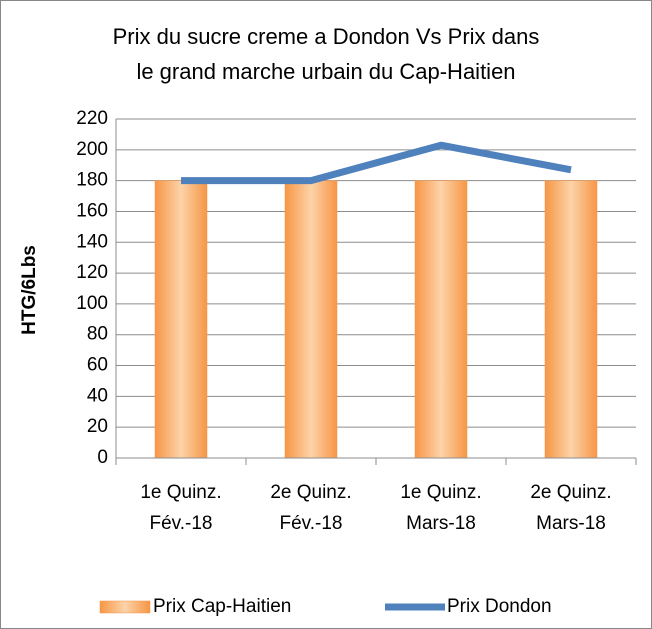 This screenshot has width=652, height=629. What do you see at coordinates (499, 606) in the screenshot?
I see `legend-label: Prix Dondon` at bounding box center [499, 606].